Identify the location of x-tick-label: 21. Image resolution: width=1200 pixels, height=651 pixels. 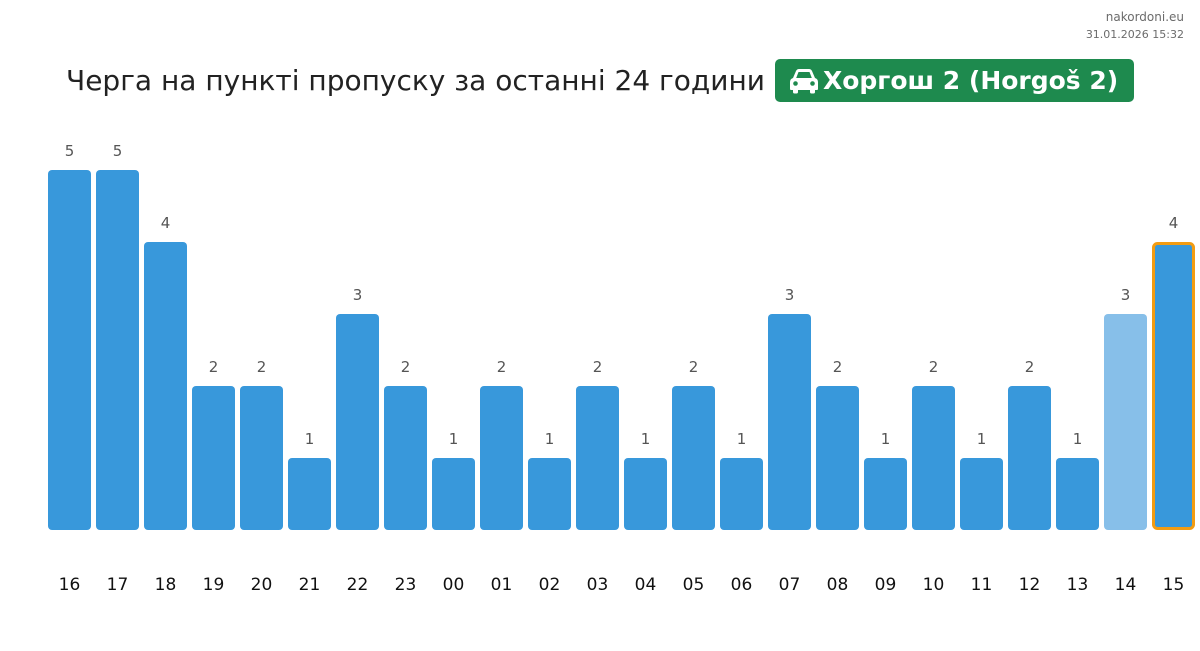
(310, 585).